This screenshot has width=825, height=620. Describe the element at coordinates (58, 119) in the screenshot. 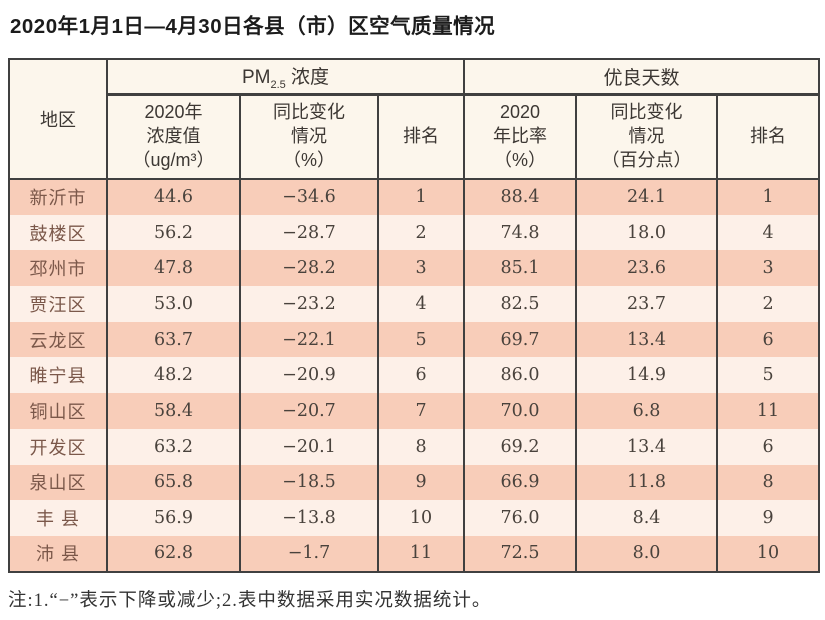

I see `column-header-region: 地区` at that location.